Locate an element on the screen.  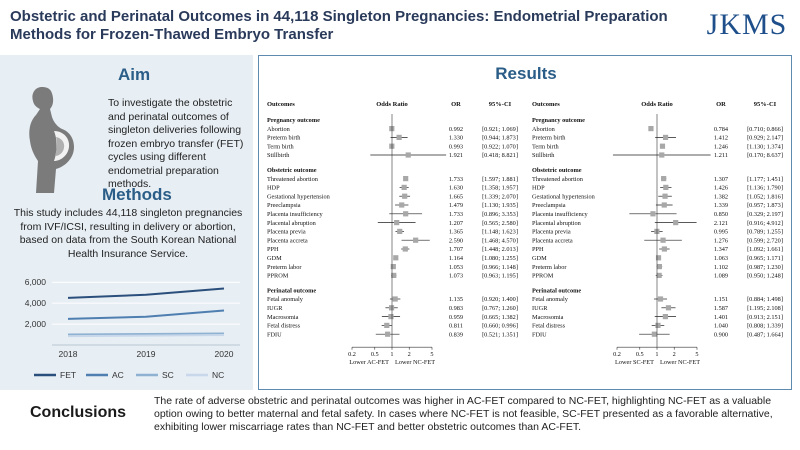
forest-or-value: 1.211 is located at coordinates (721, 155).